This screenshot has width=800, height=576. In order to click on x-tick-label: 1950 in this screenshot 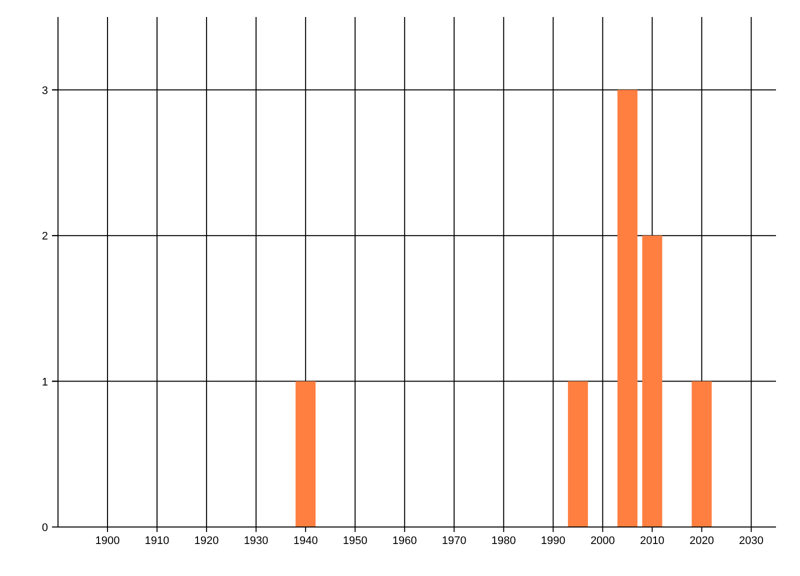, I will do `click(355, 541)`.